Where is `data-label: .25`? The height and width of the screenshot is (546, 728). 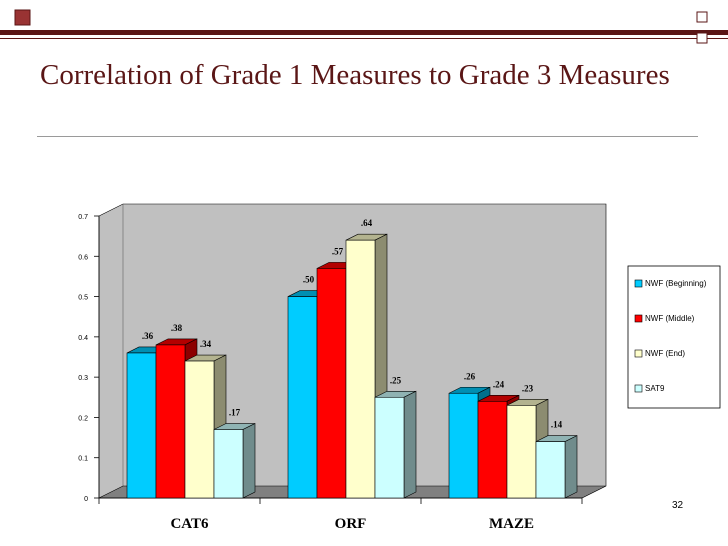
data-label: .25 is located at coordinates (396, 380).